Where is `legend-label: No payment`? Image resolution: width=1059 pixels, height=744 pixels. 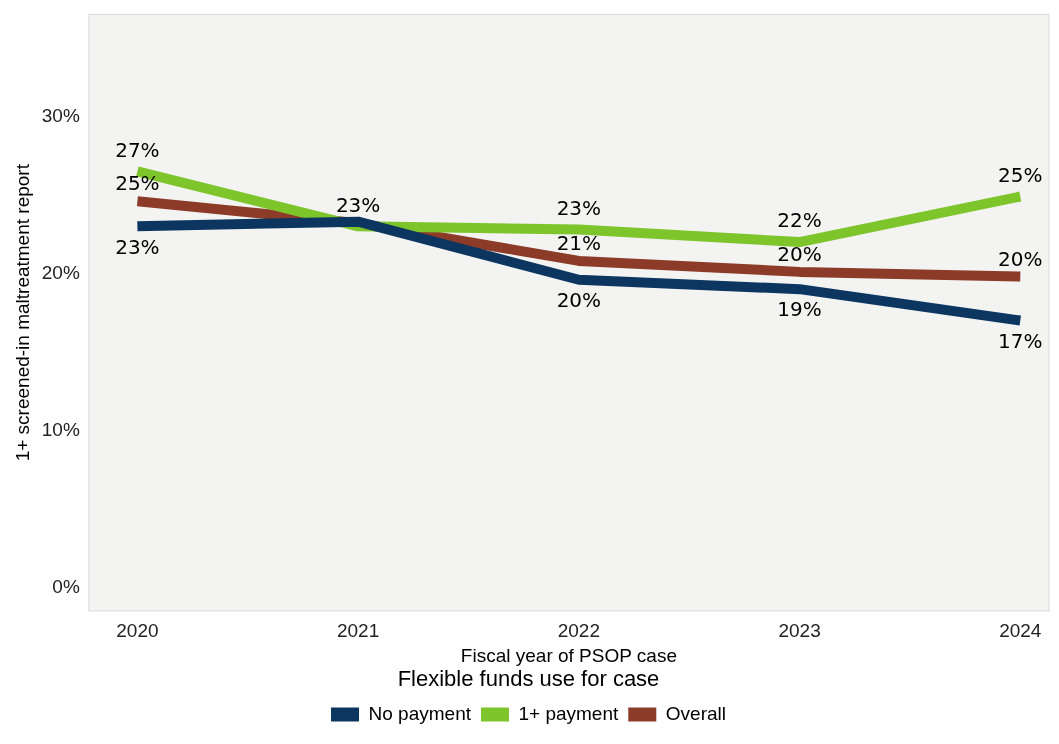 legend-label: No payment is located at coordinates (420, 713).